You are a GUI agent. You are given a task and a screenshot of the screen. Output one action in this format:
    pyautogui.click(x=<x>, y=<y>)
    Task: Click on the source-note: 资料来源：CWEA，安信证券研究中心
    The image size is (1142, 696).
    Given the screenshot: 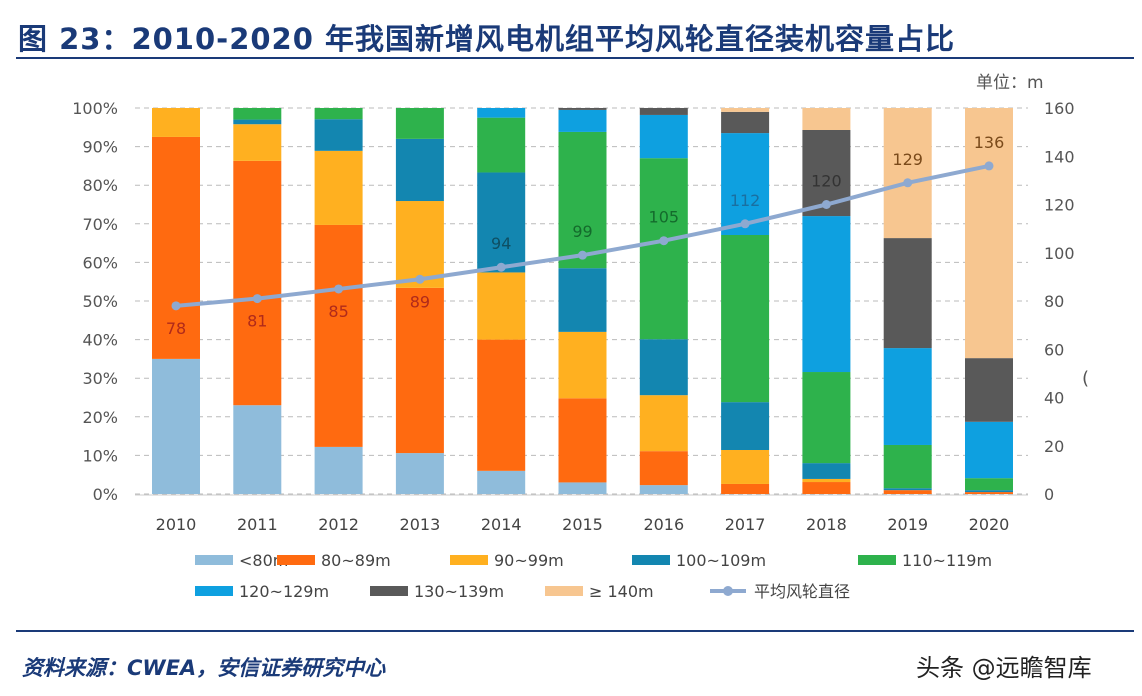 What is the action you would take?
    pyautogui.click(x=204, y=668)
    